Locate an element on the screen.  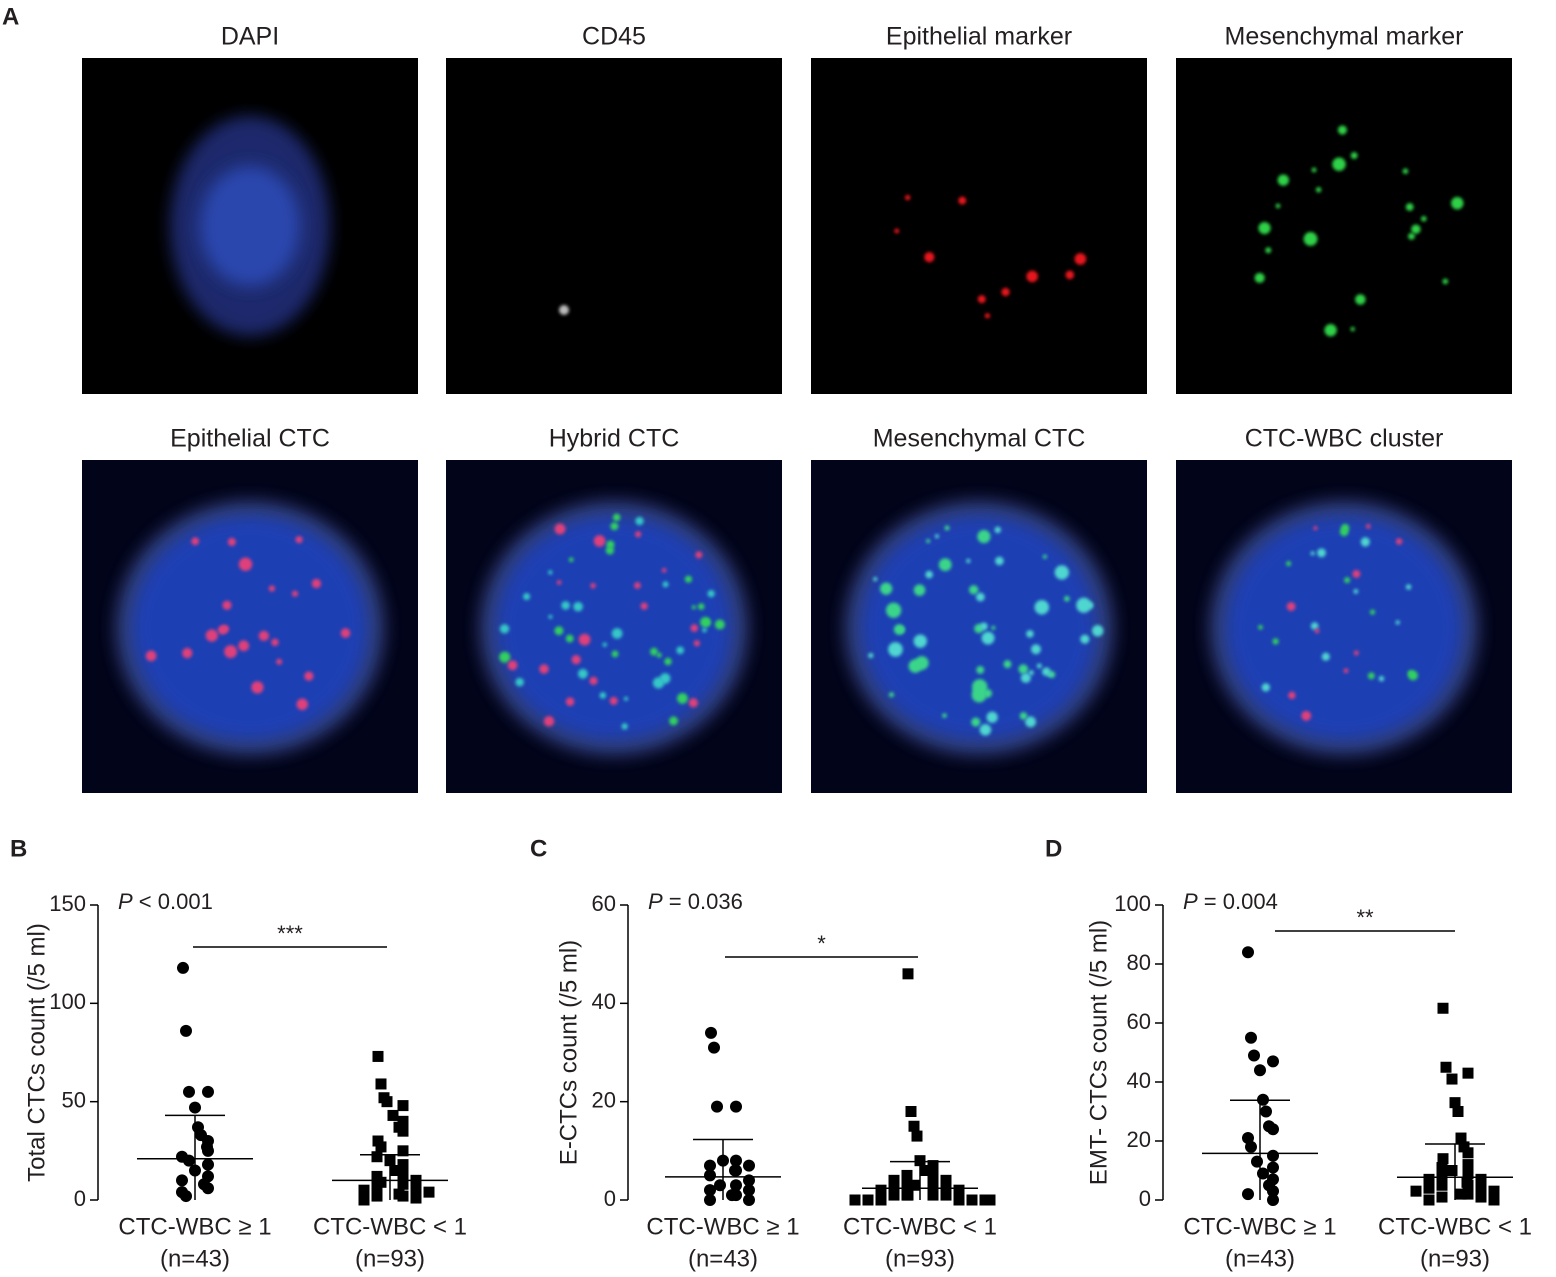
y-tick-label: 40 is located at coordinates (1139, 1080).